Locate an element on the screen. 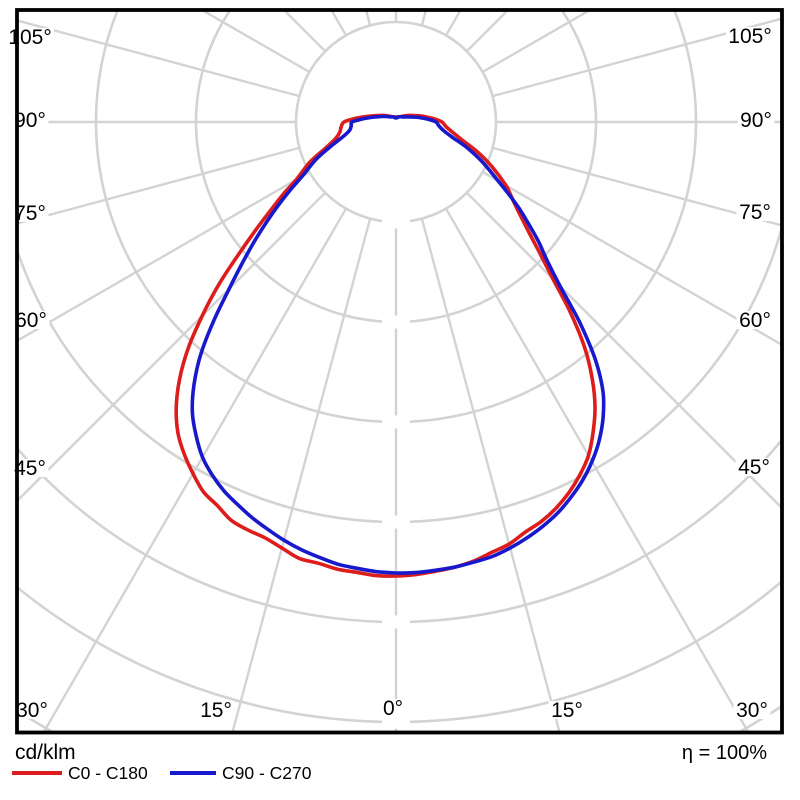 Image resolution: width=800 pixels, height=800 pixels. legend-line-c0-c180-swatch is located at coordinates (37, 773).